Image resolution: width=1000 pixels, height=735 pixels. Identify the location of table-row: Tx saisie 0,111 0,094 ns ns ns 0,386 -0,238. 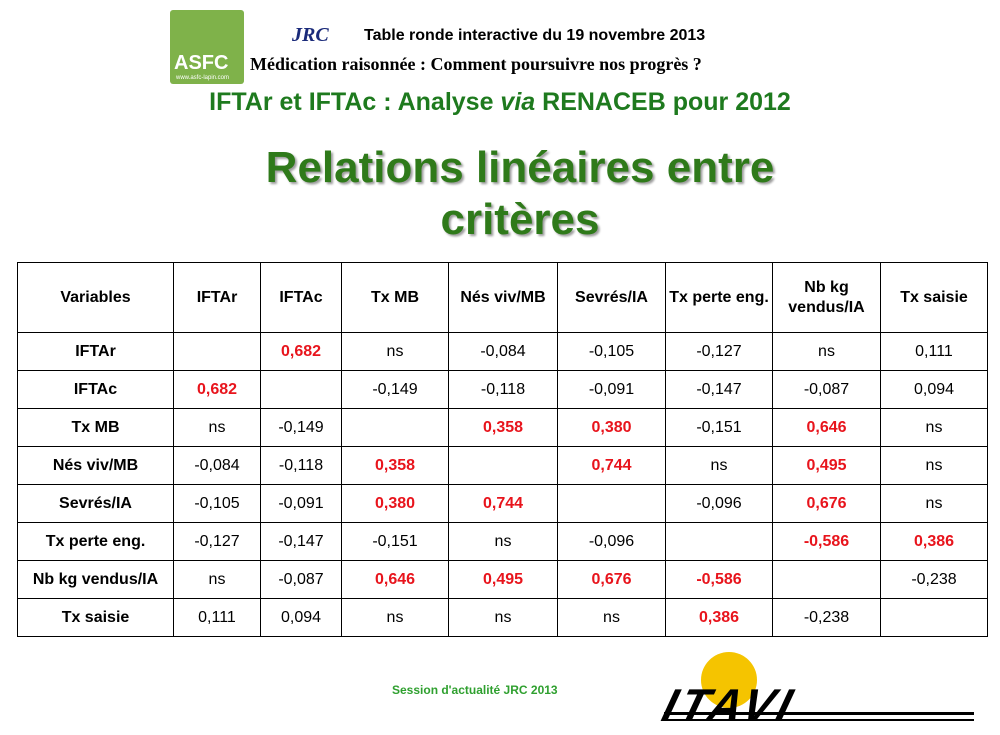
(502, 617).